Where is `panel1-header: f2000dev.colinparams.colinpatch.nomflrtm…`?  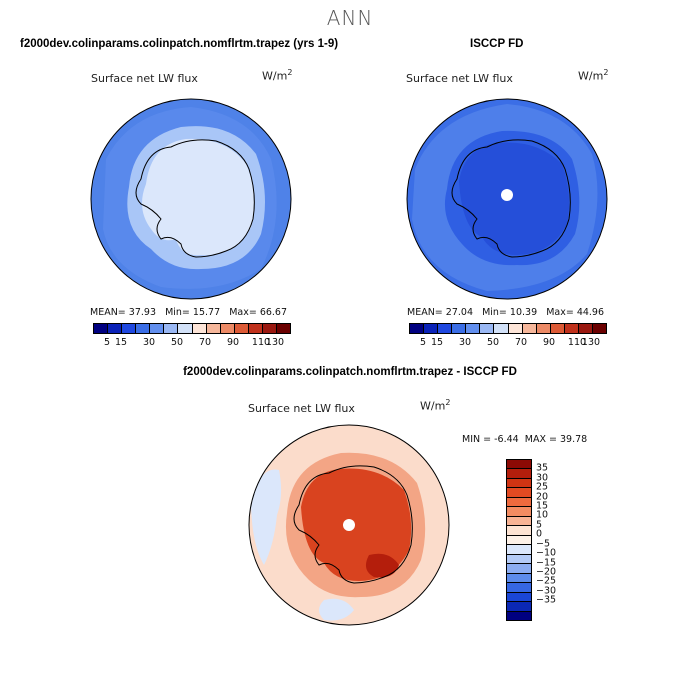 panel1-header: f2000dev.colinparams.colinpatch.nomflrtm… is located at coordinates (179, 44).